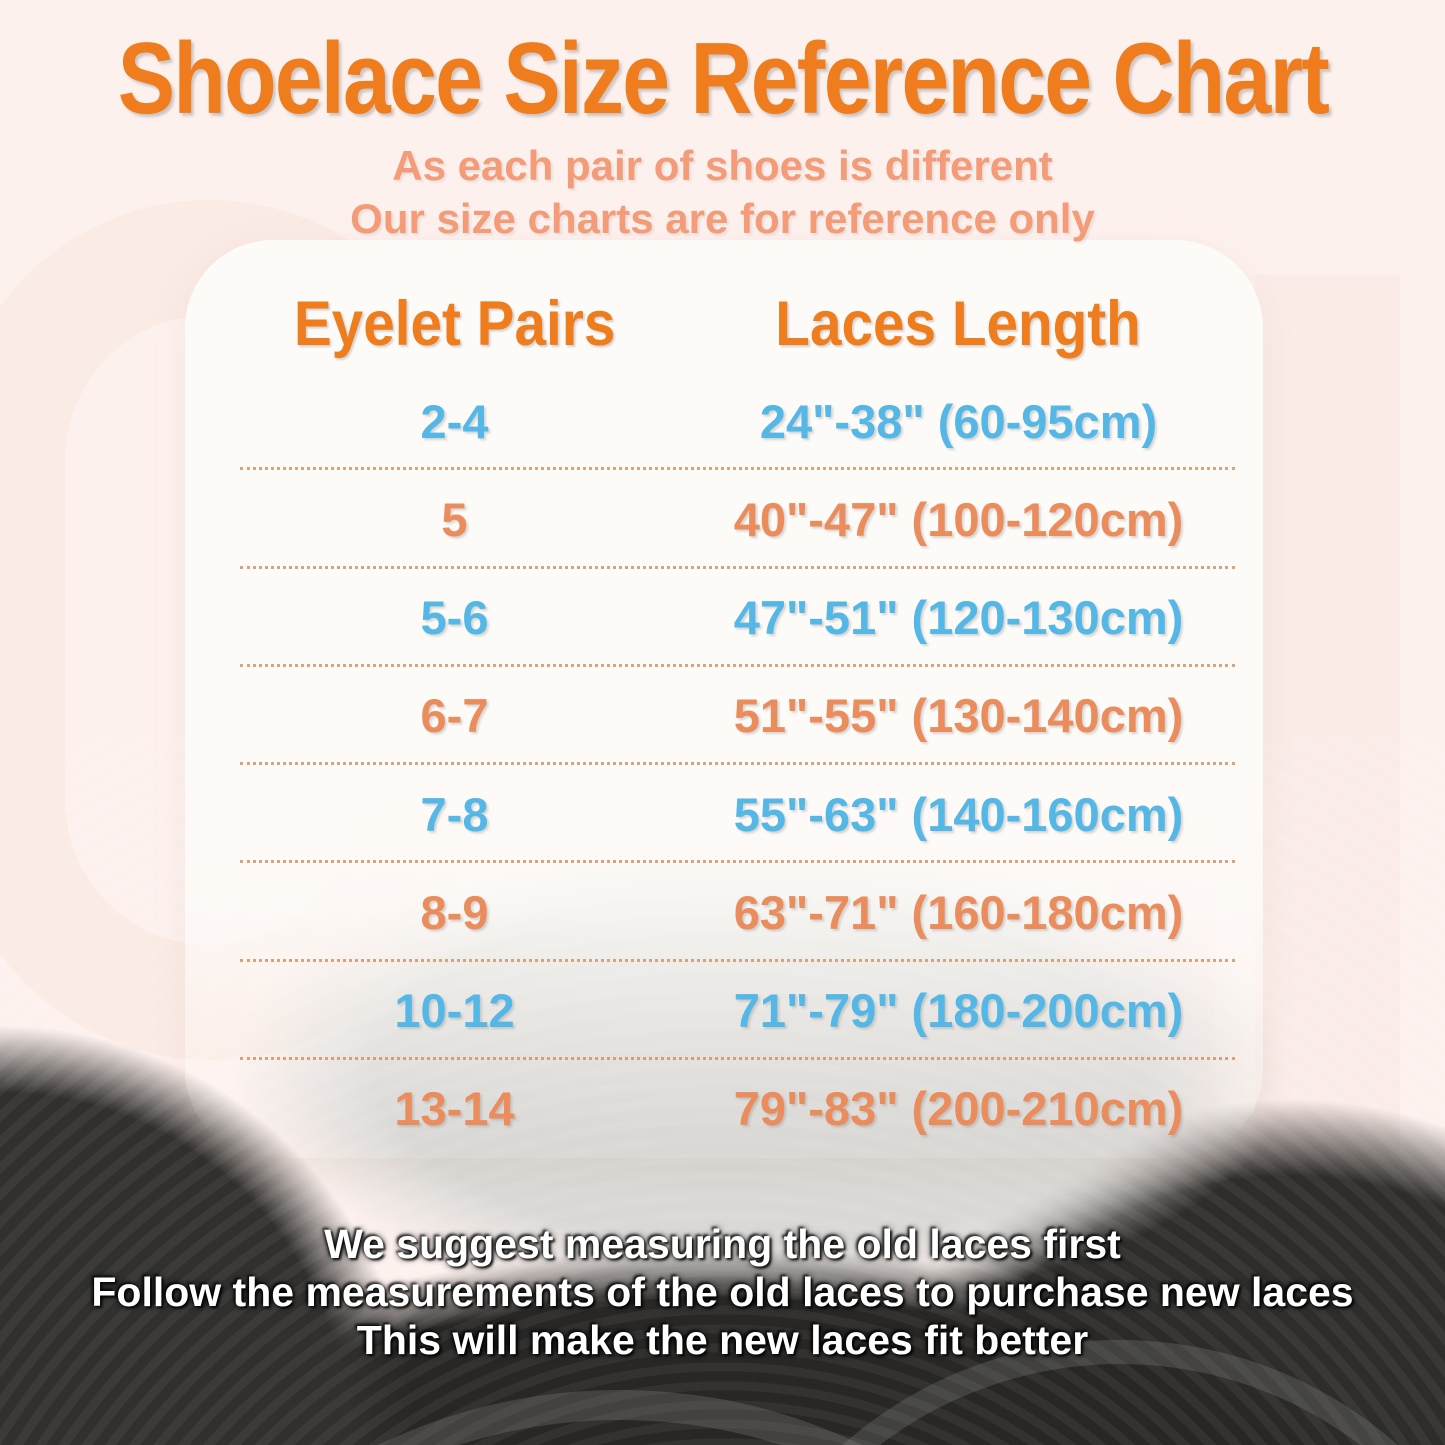 This screenshot has width=1445, height=1445. Describe the element at coordinates (454, 519) in the screenshot. I see `eyelet-pairs-value: 5` at that location.